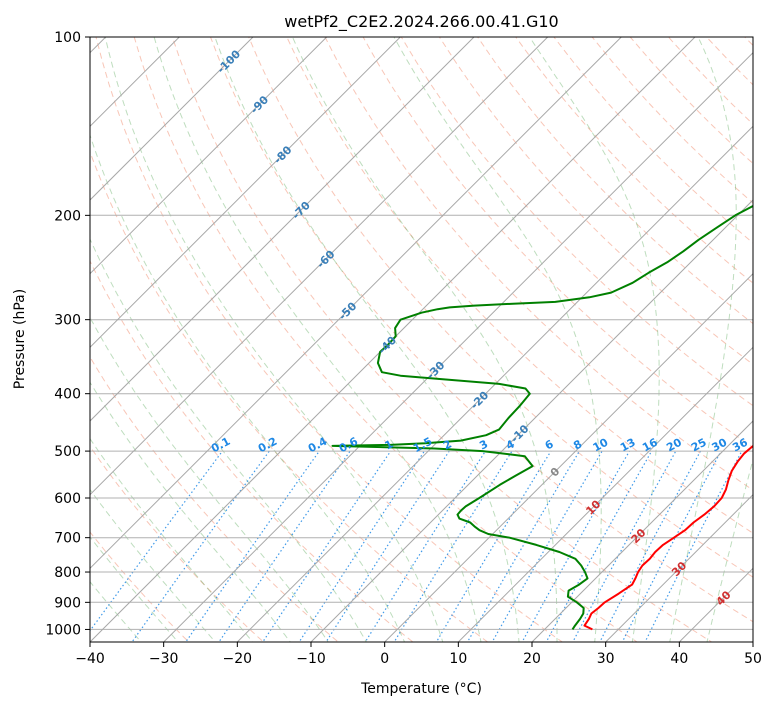 Image resolution: width=775 pixels, height=708 pixels. Describe the element at coordinates (67, 395) in the screenshot. I see `y-tick-label: 400` at that location.